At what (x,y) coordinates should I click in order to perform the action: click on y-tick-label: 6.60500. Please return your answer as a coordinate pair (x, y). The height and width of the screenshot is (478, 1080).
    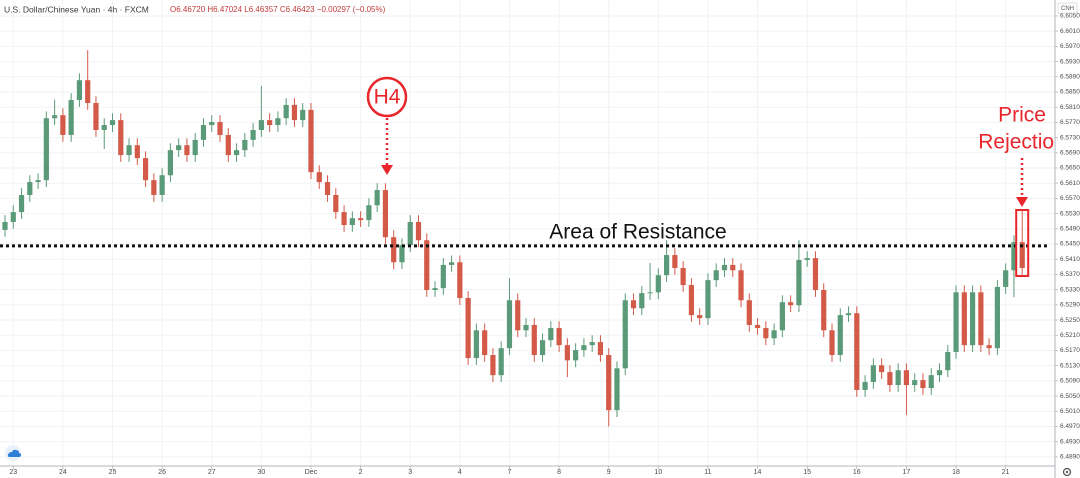
    Looking at the image, I should click on (1070, 16).